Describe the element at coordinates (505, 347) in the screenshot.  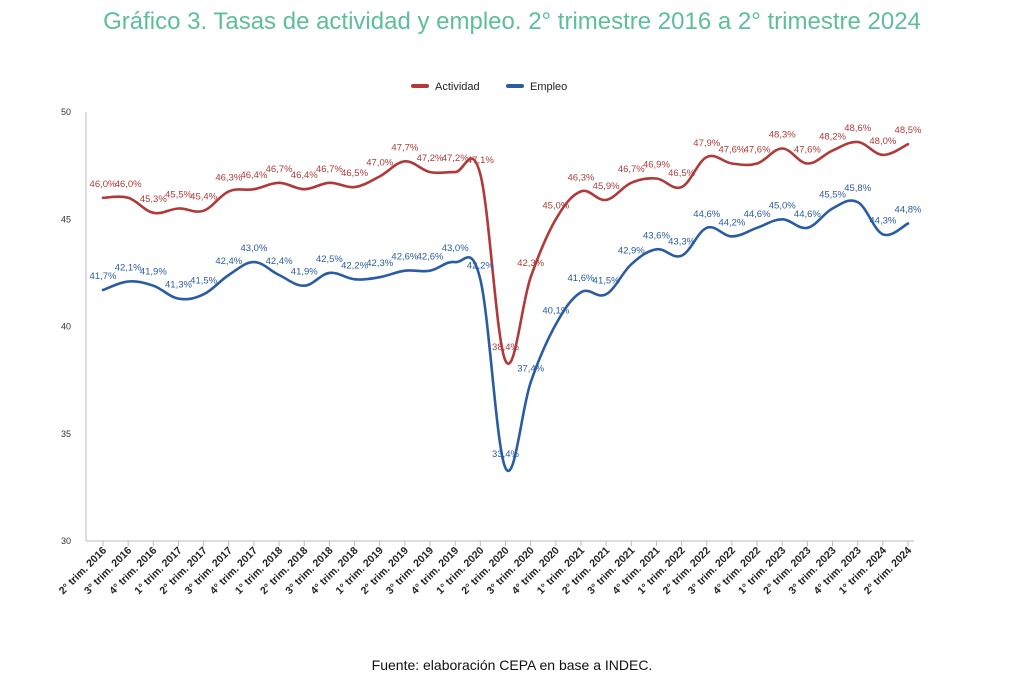
I see `data-label-actividad: 38,4%` at that location.